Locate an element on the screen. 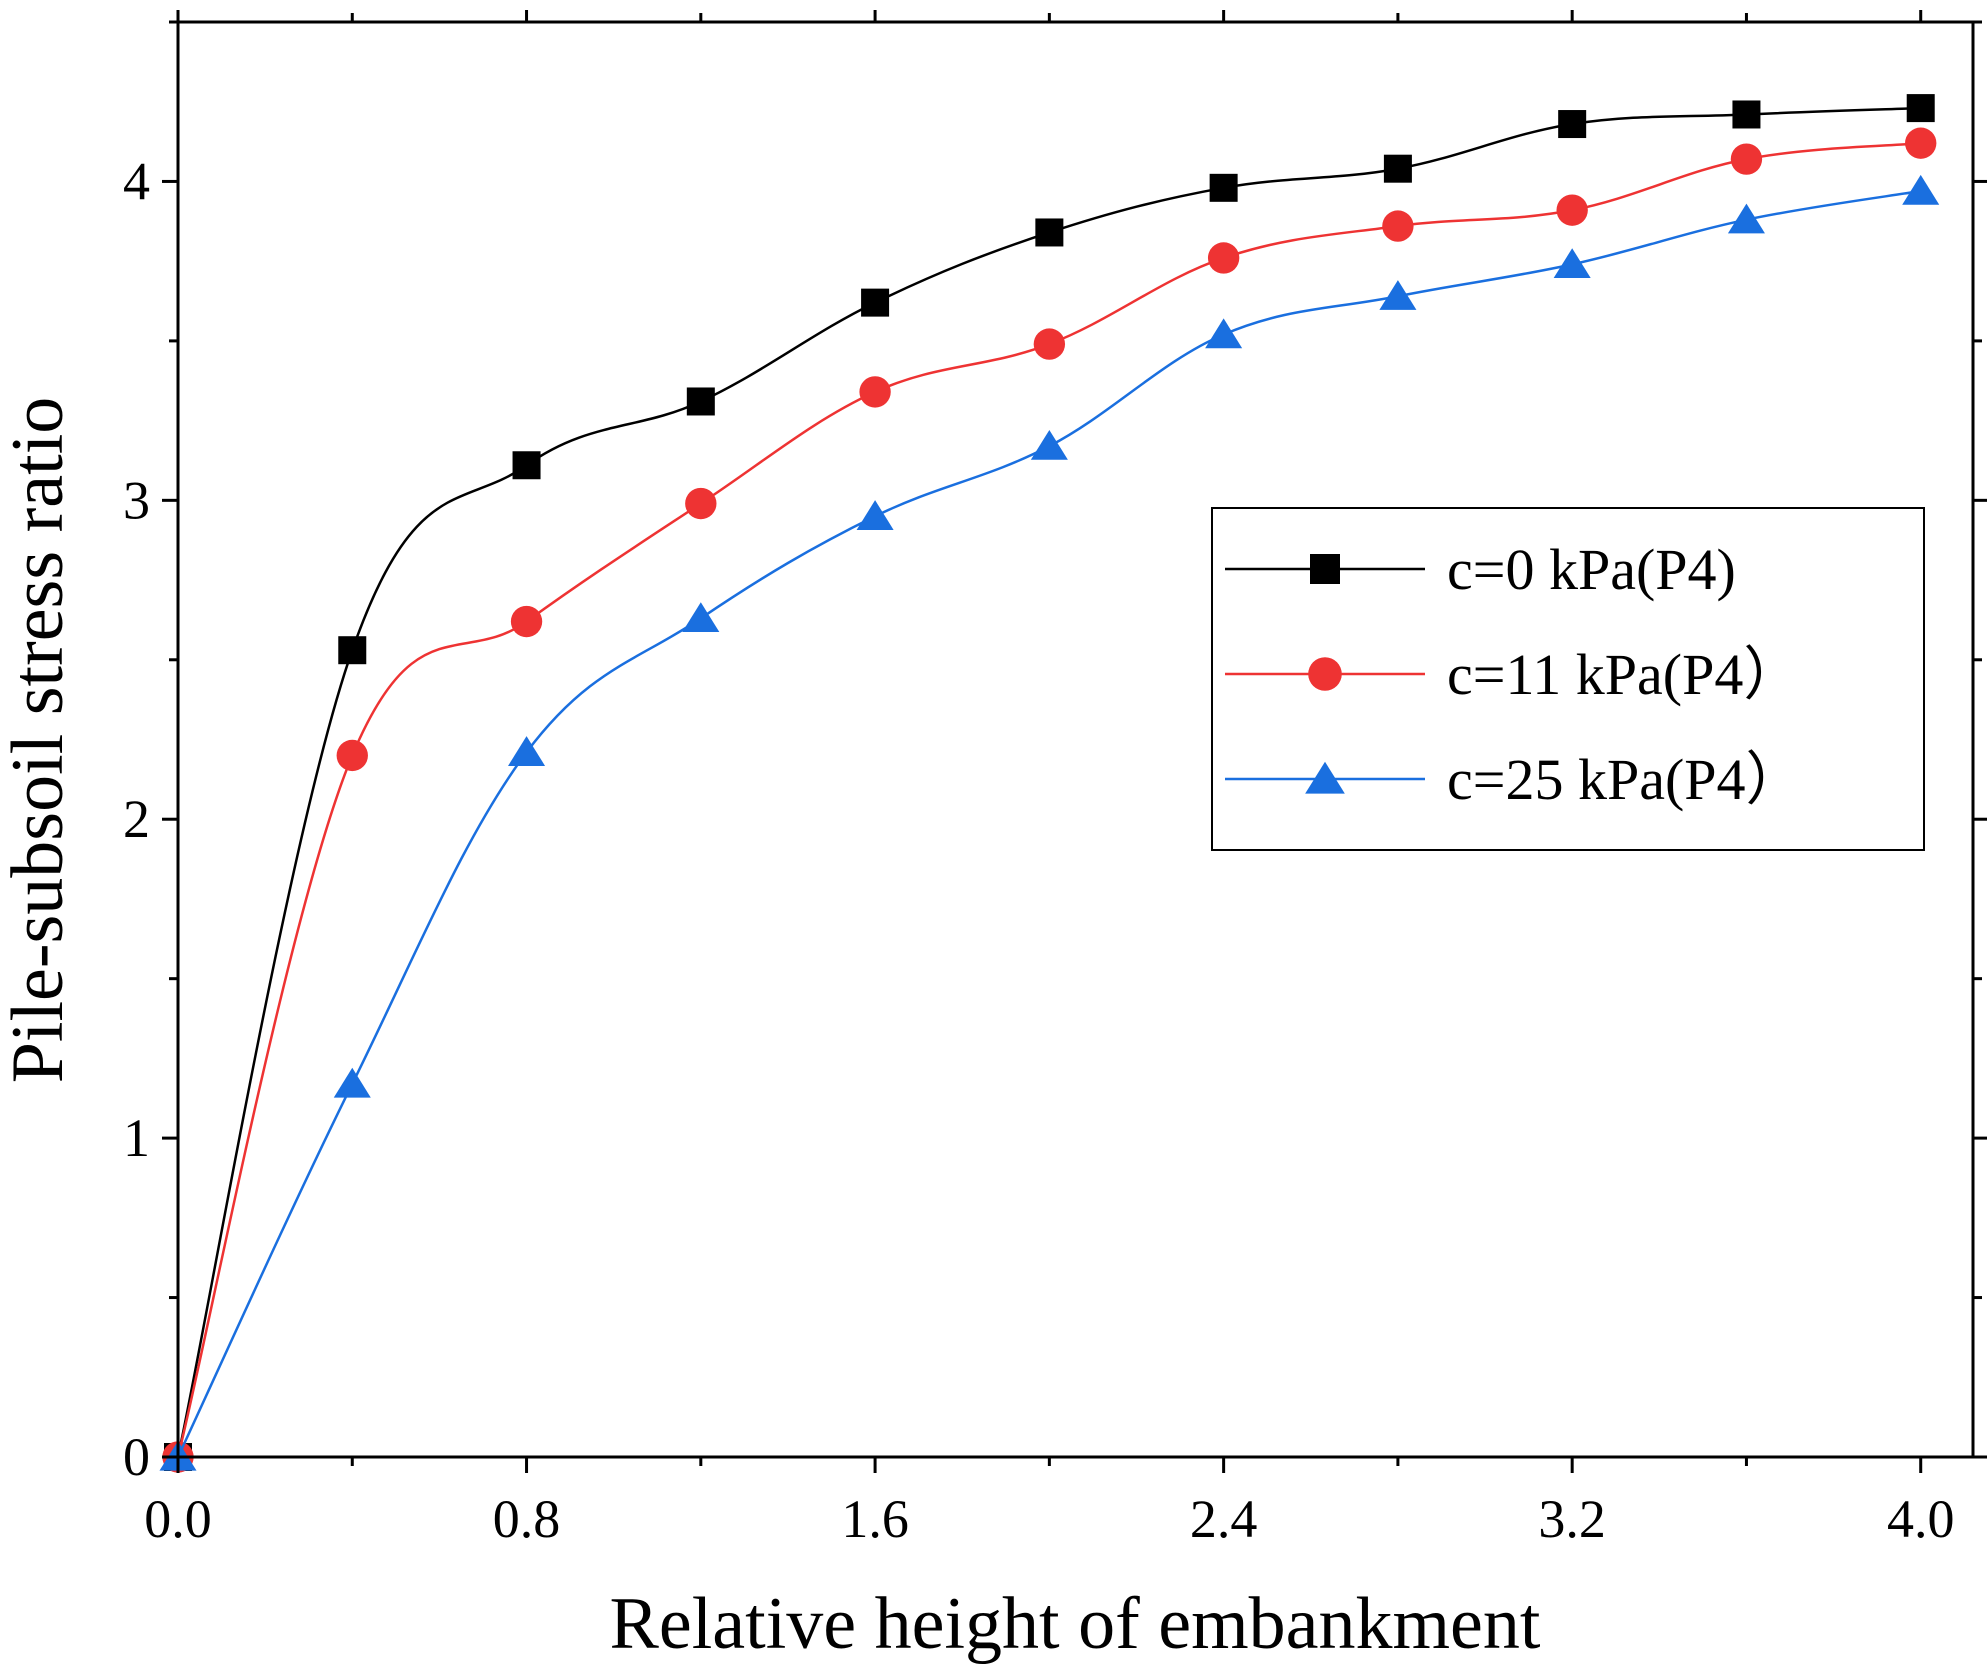 Image resolution: width=1987 pixels, height=1675 pixels. legend-label-3: c=25 kPa(P4） is located at coordinates (1625, 779).